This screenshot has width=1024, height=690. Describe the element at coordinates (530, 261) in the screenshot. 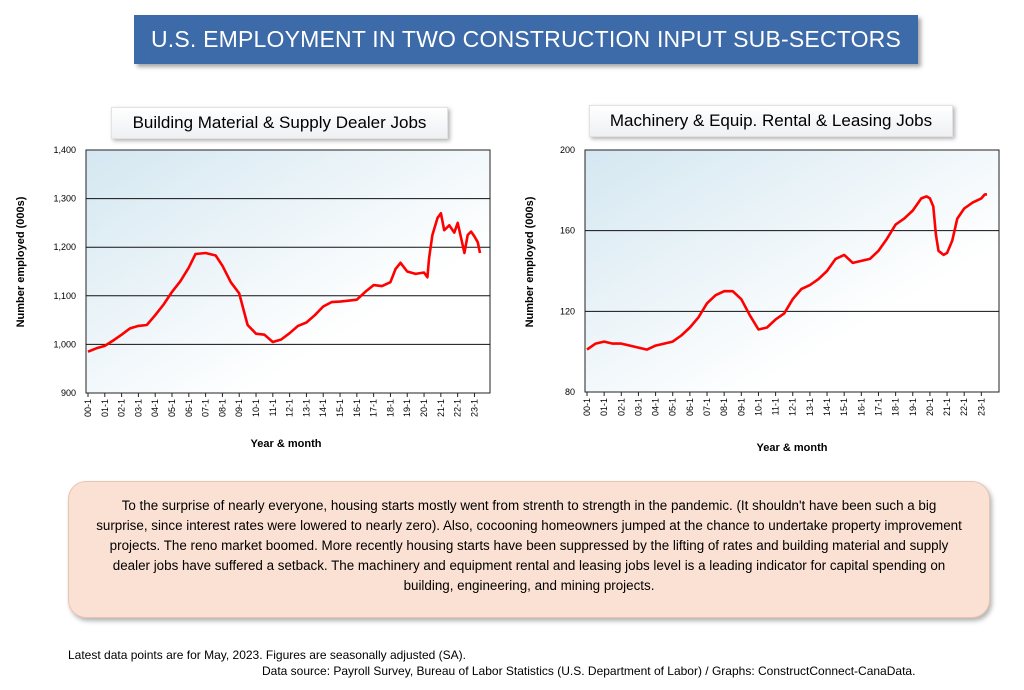

I see `chart2-y-axis-label: Number employed (000s)` at that location.